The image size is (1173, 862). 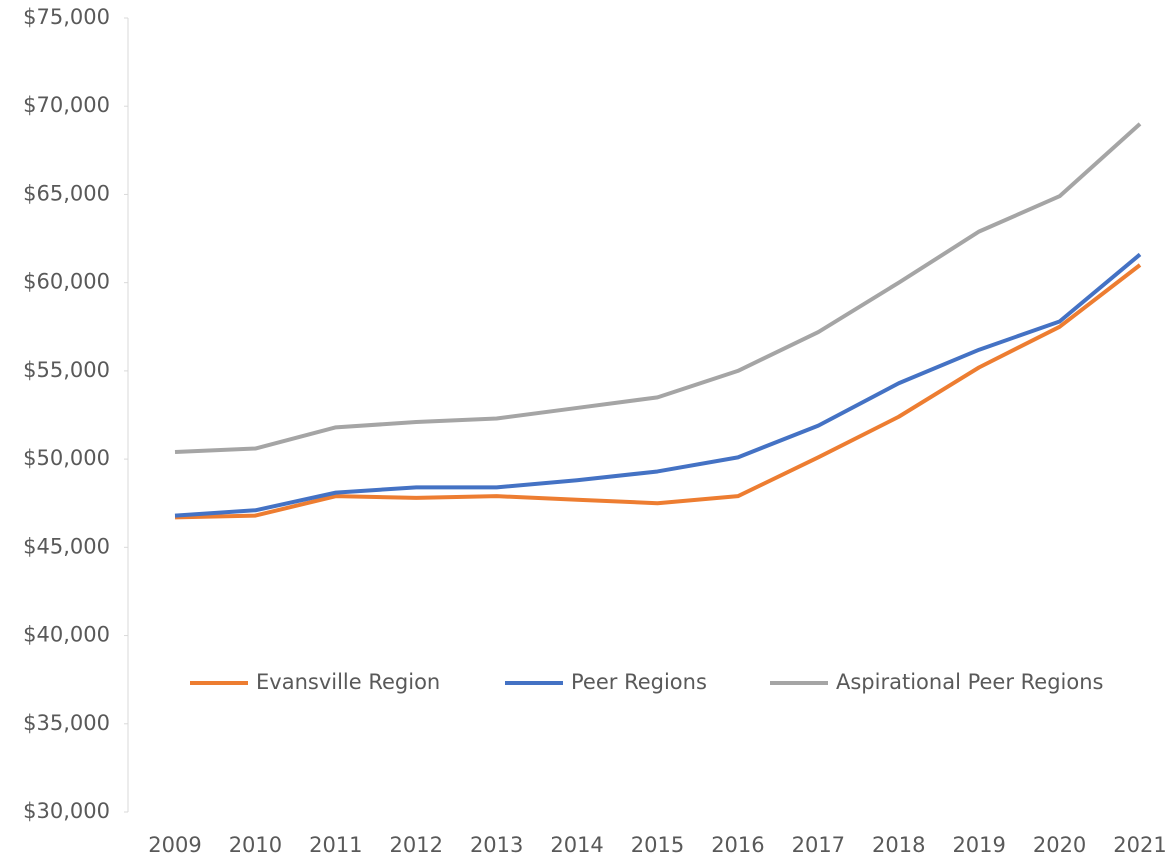 What do you see at coordinates (66, 105) in the screenshot?
I see `y-tick-label: $70,000` at bounding box center [66, 105].